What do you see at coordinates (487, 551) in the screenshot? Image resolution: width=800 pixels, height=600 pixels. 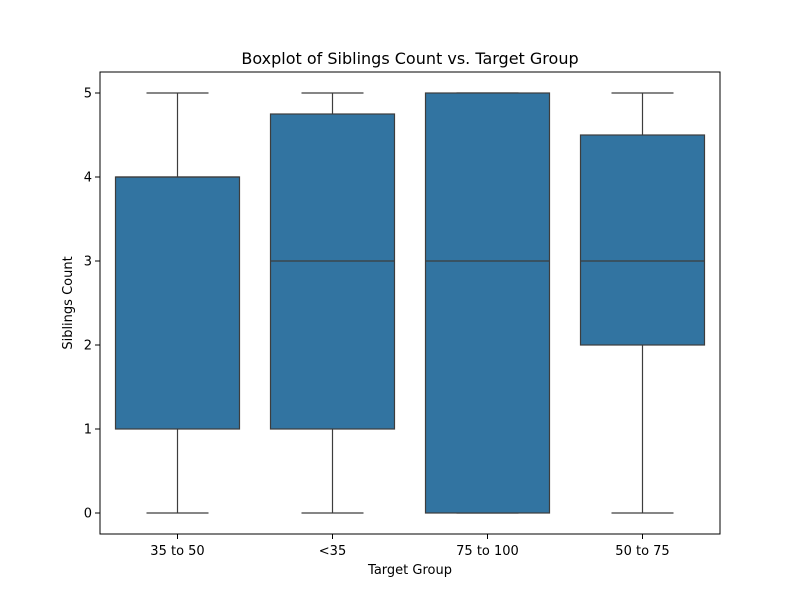 I see `x-tick-label: 75 to 100` at bounding box center [487, 551].